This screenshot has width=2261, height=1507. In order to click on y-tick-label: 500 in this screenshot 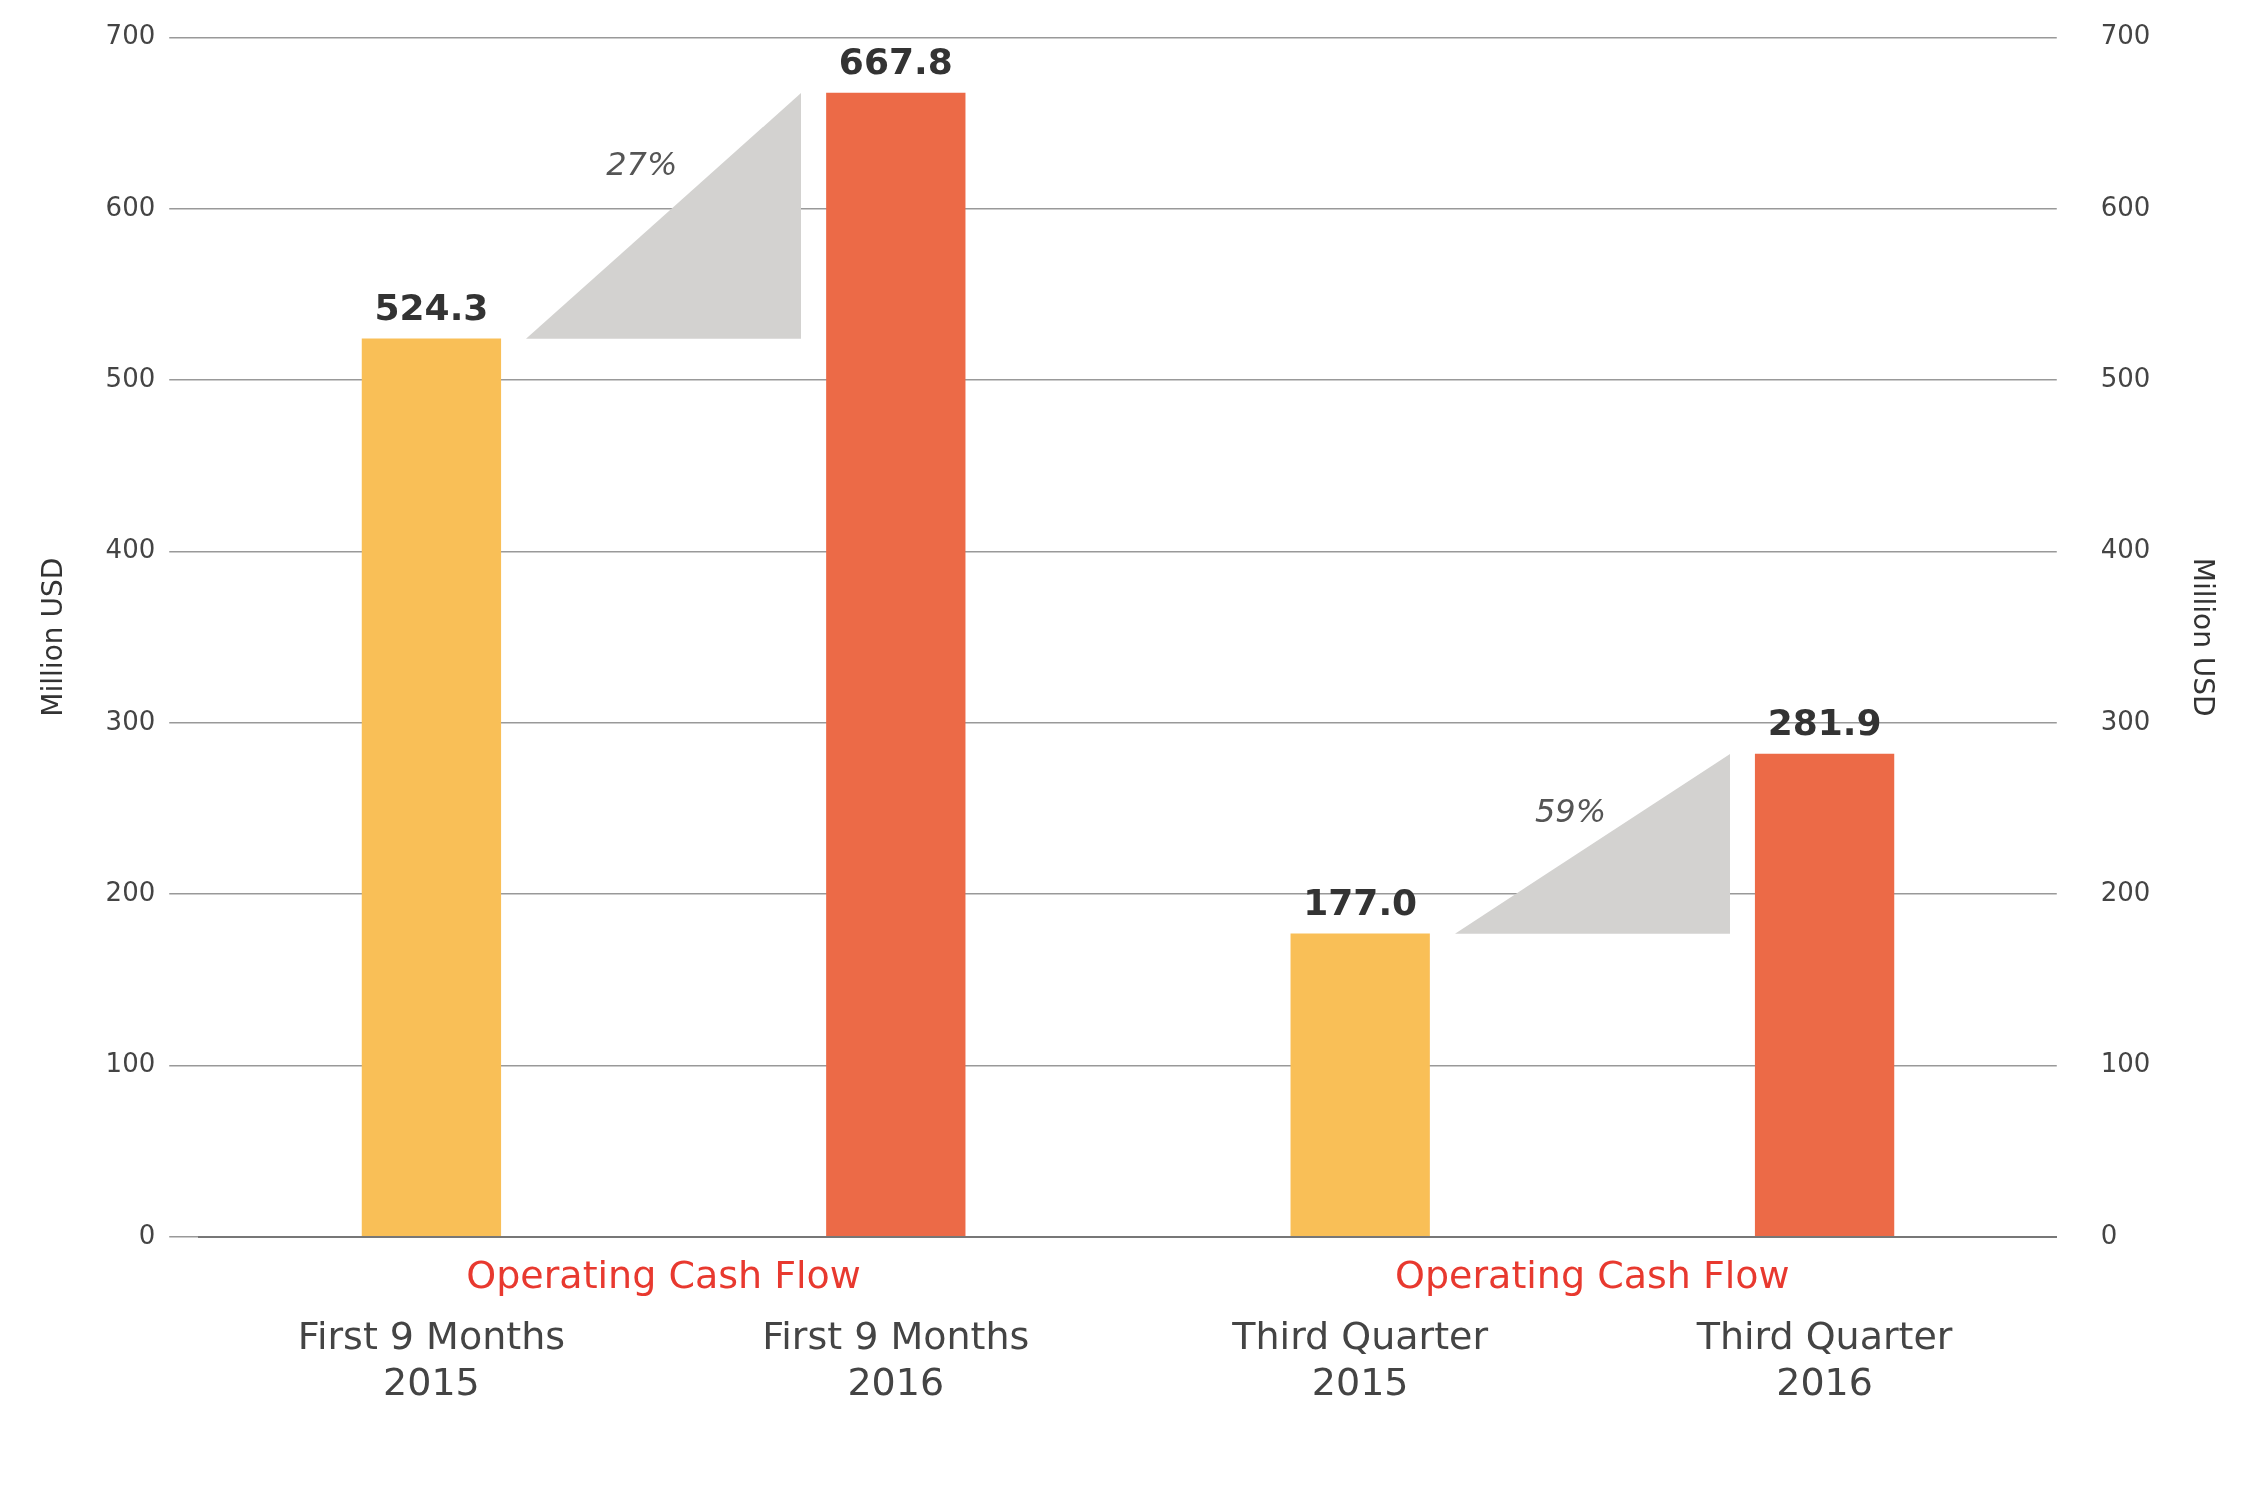, I will do `click(130, 377)`.